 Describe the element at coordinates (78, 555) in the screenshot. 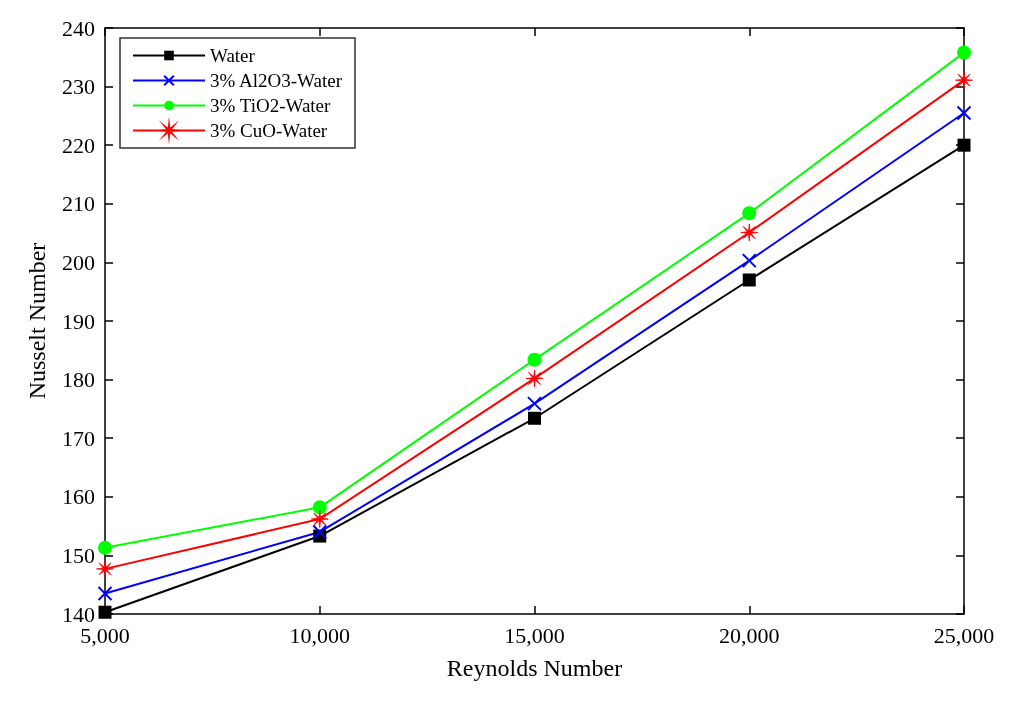

I see `y-tick-label: 150` at that location.